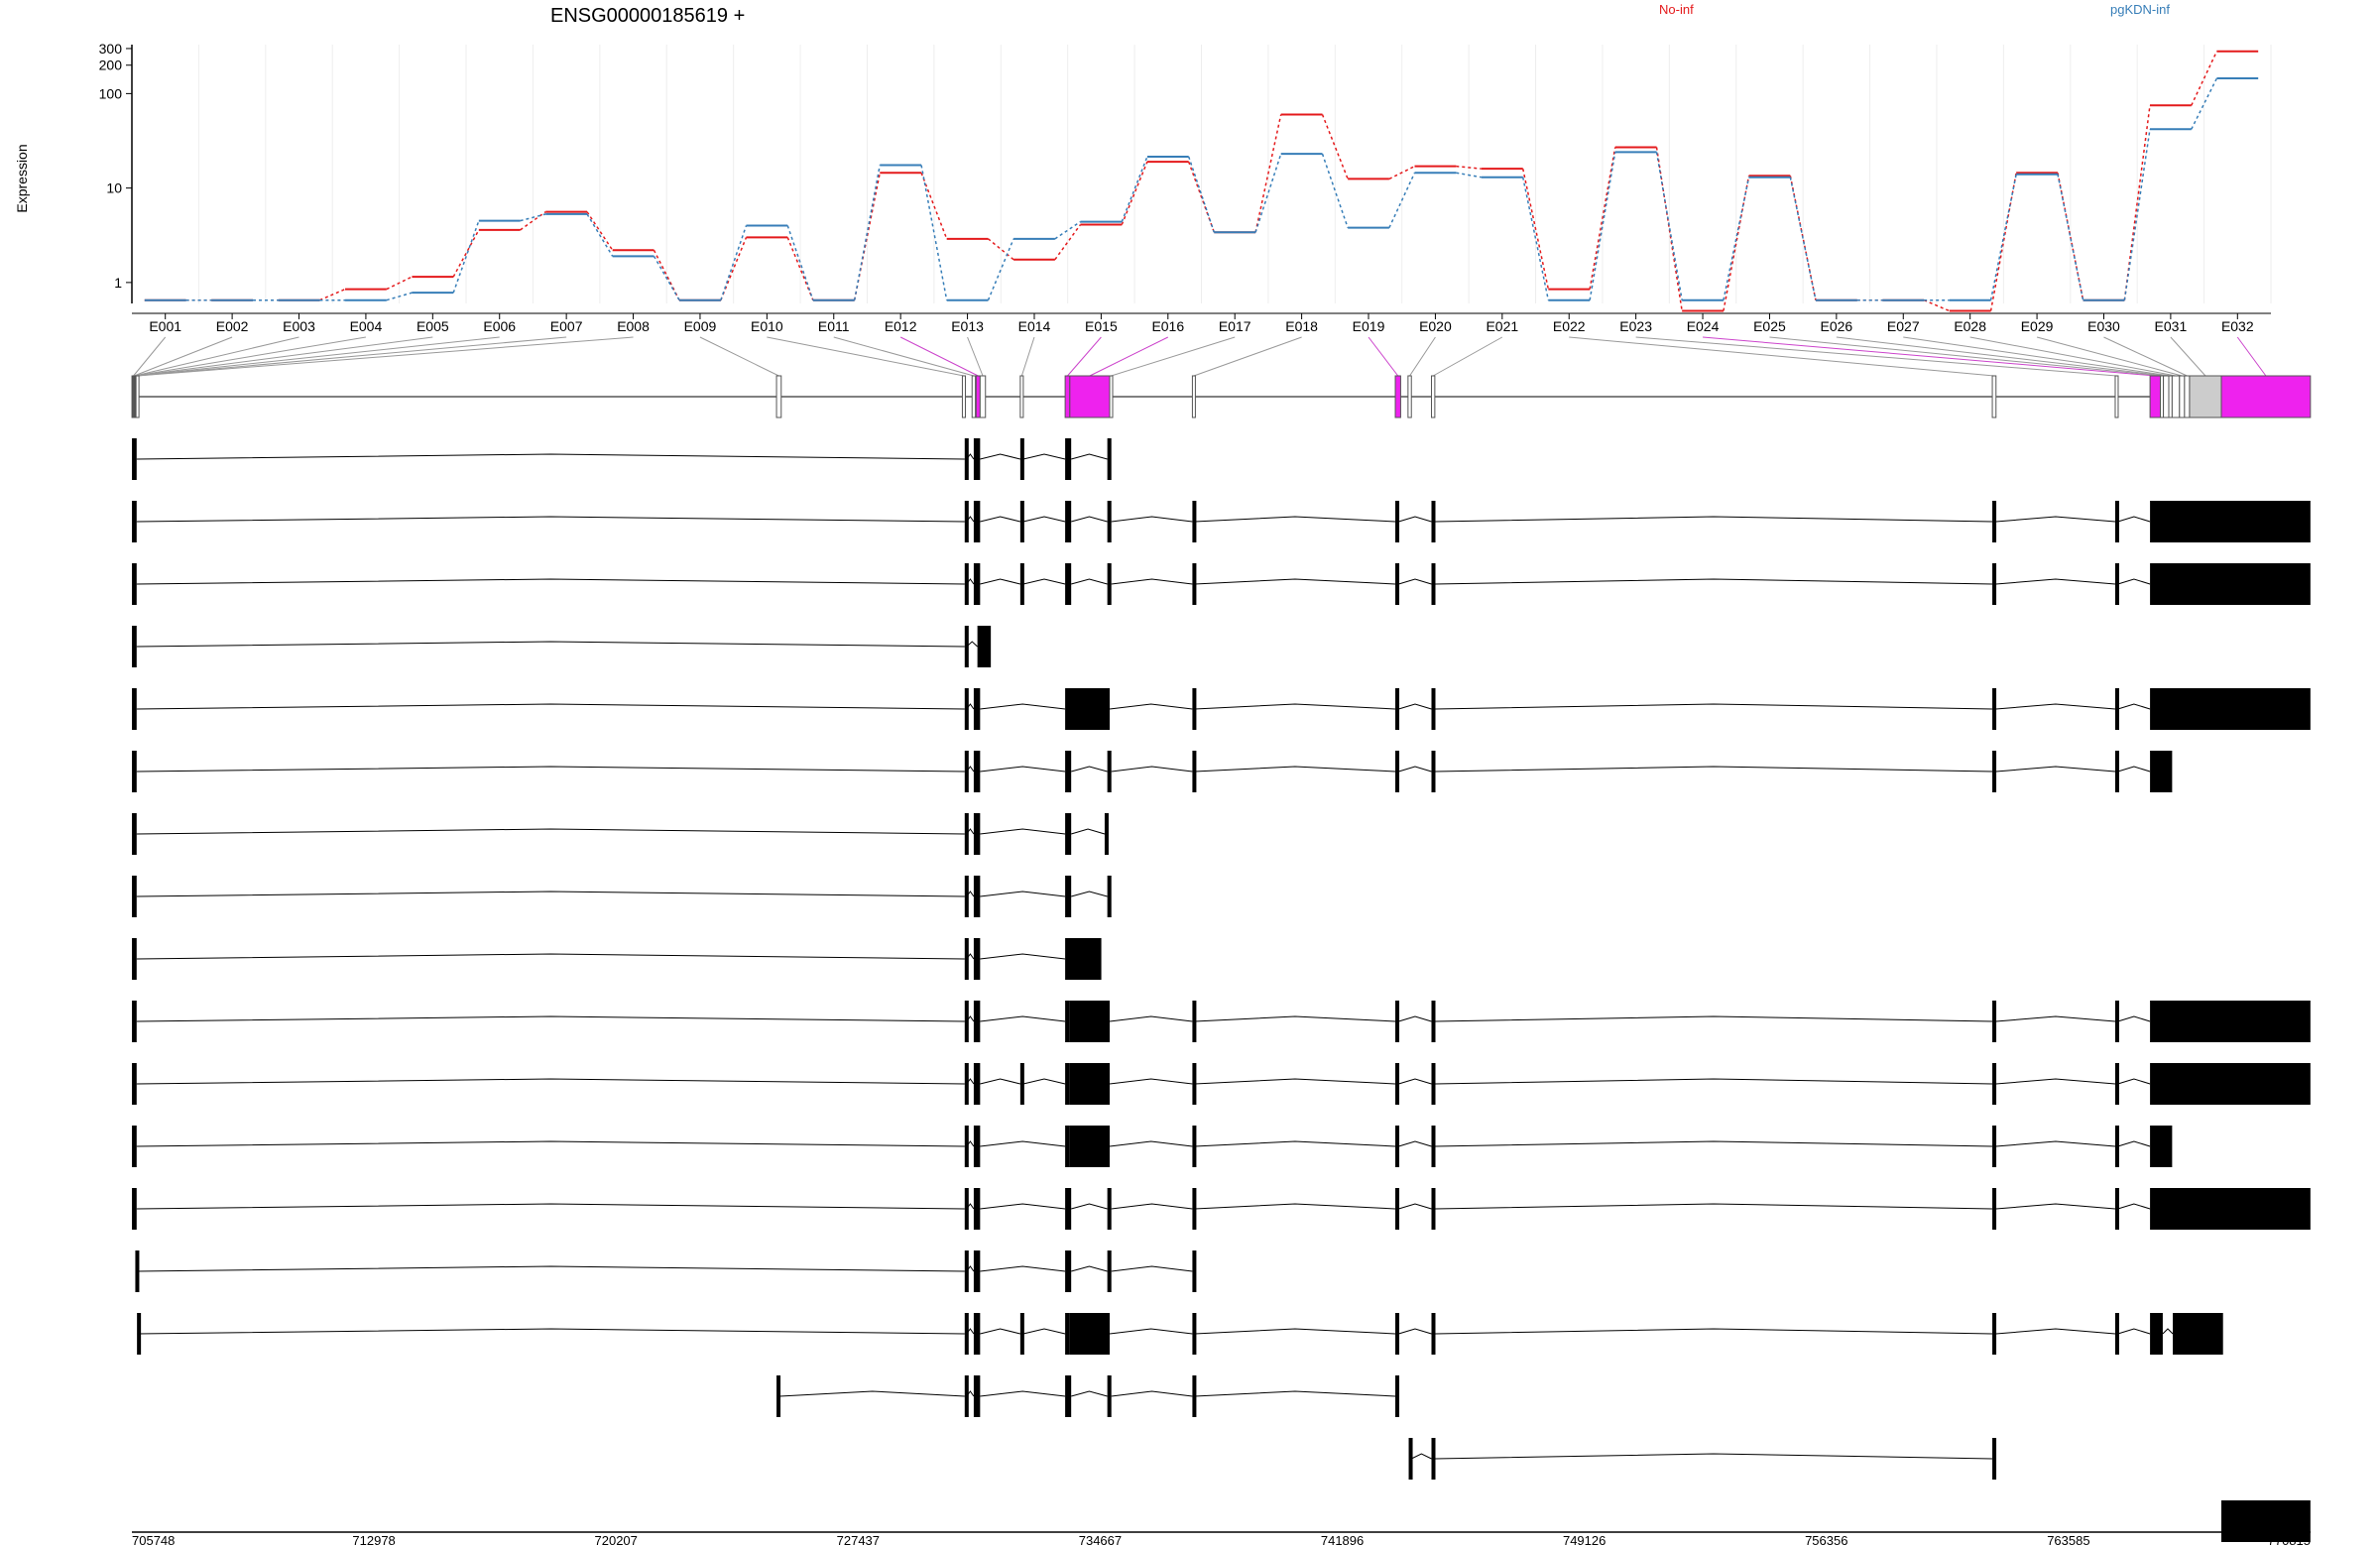 The image size is (2380, 1546). I want to click on connector-E027, so click(2037, 356).